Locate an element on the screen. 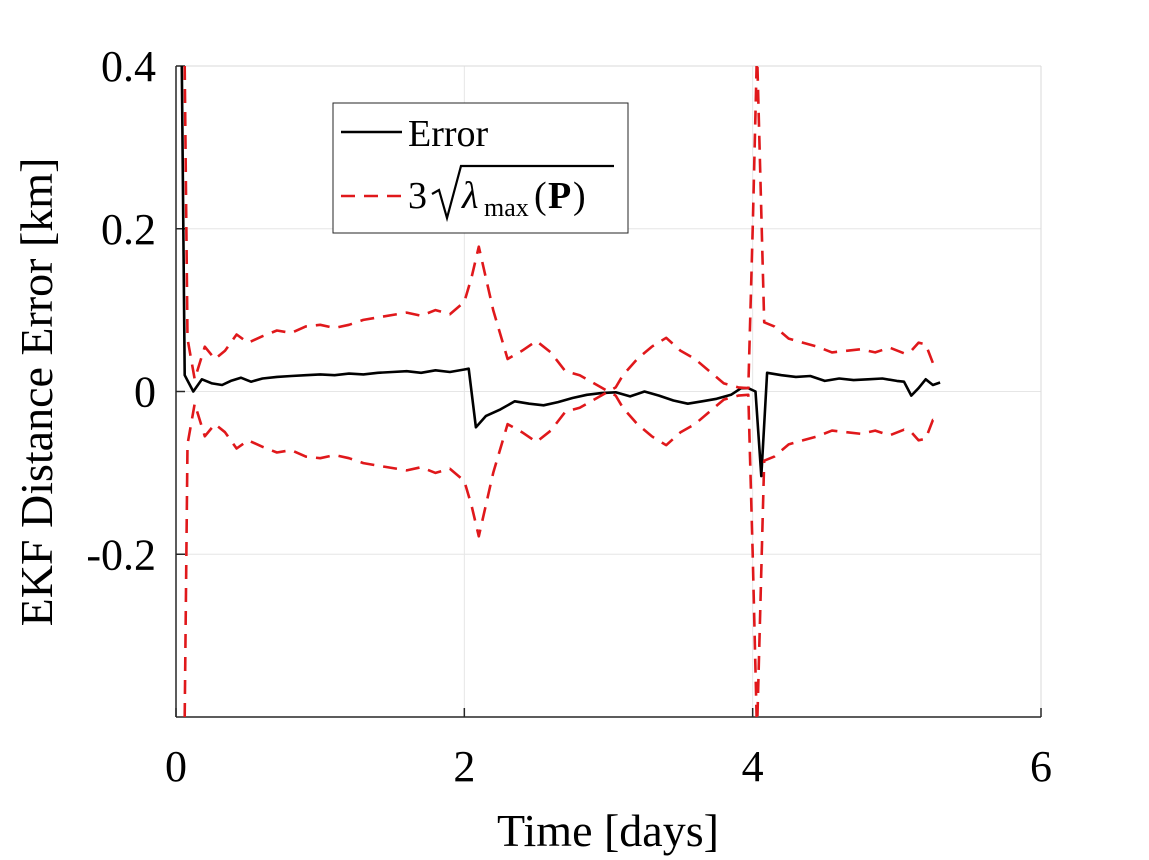  x-tick-label: 6 is located at coordinates (1041, 766).